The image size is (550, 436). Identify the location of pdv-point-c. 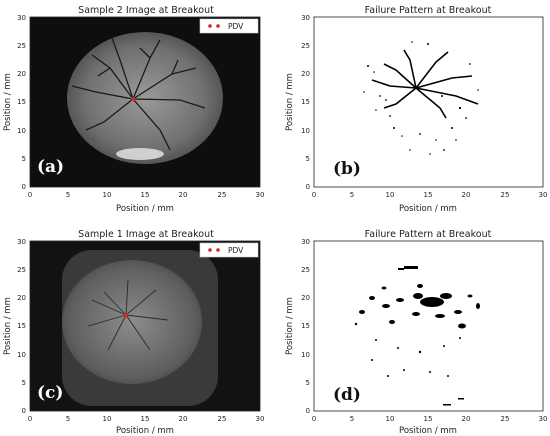
(126, 315).